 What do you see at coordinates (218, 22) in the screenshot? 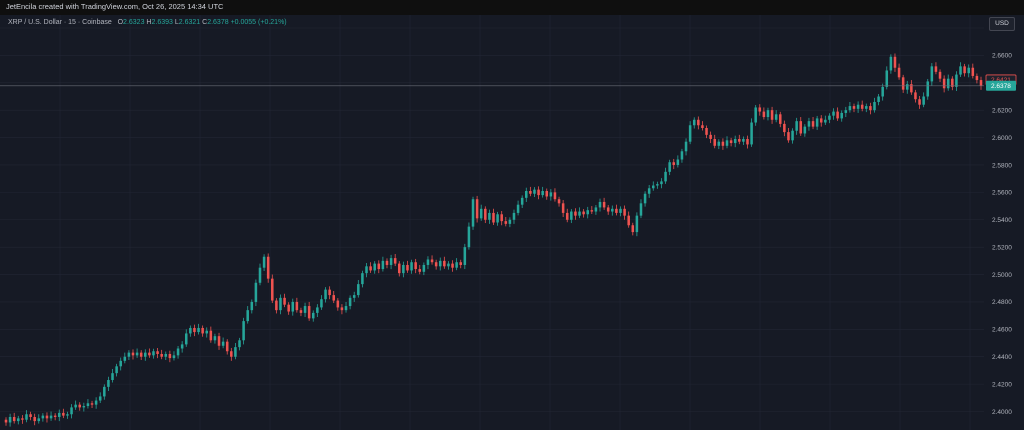
I see `close-value: 2.6378` at bounding box center [218, 22].